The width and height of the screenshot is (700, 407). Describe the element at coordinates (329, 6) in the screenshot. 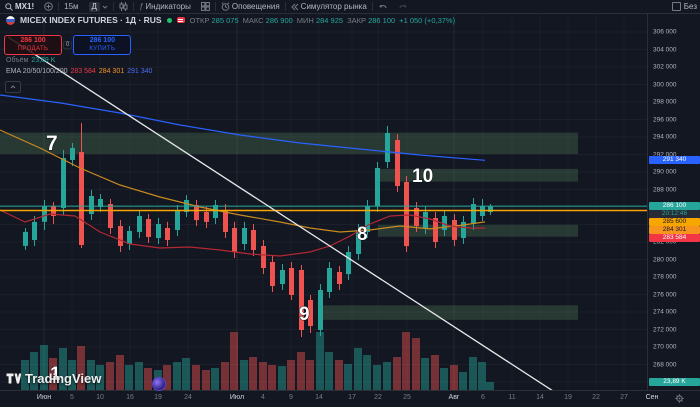

I see `market-simulator-button: Симулятор рынка` at that location.